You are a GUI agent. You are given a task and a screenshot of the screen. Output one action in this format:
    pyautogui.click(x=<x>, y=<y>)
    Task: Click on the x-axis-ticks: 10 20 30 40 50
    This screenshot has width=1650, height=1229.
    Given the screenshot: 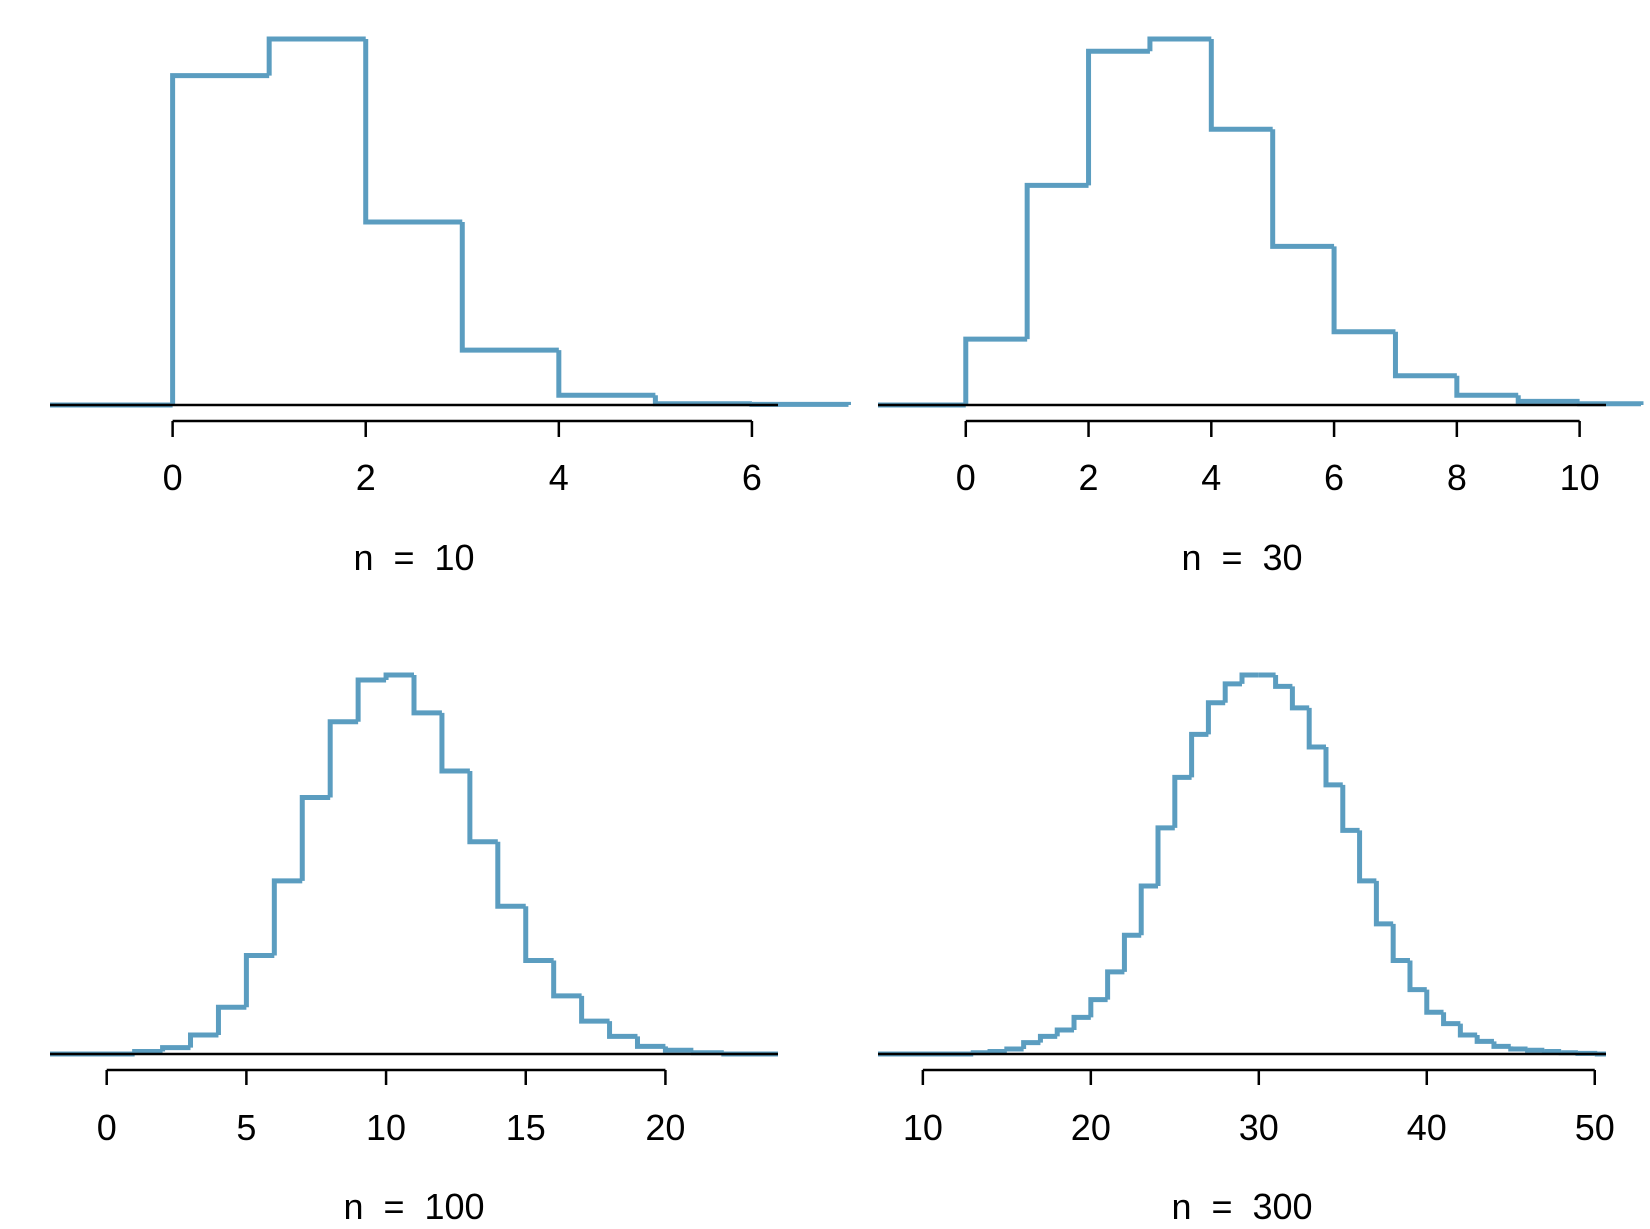 What is the action you would take?
    pyautogui.click(x=1259, y=1109)
    